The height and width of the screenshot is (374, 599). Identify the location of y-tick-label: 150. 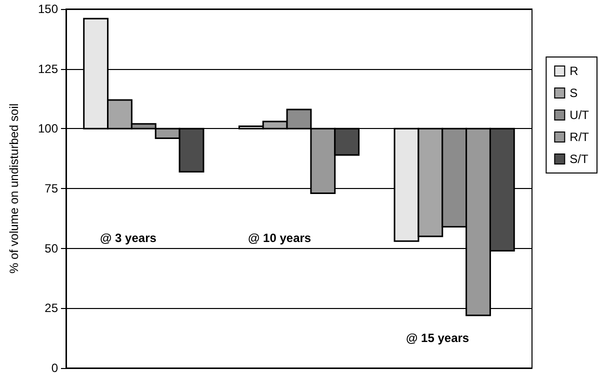
(48, 9).